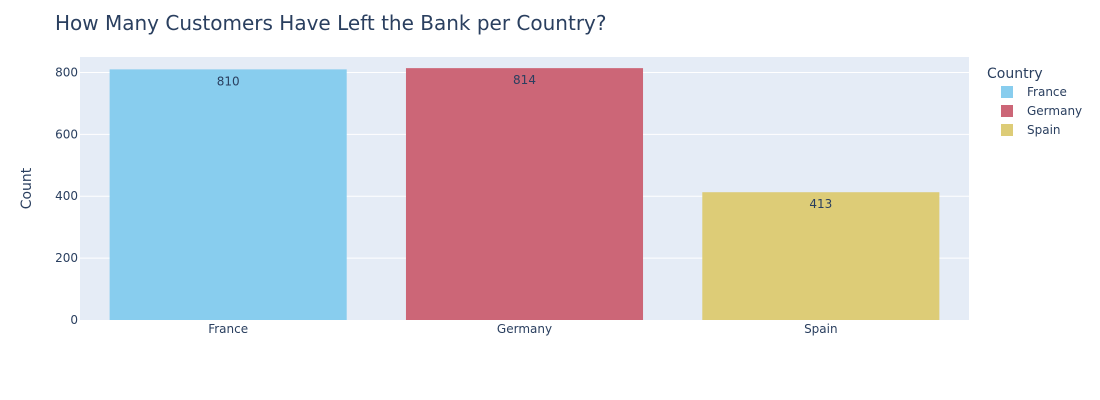  What do you see at coordinates (228, 81) in the screenshot?
I see `bar-value-label: 810` at bounding box center [228, 81].